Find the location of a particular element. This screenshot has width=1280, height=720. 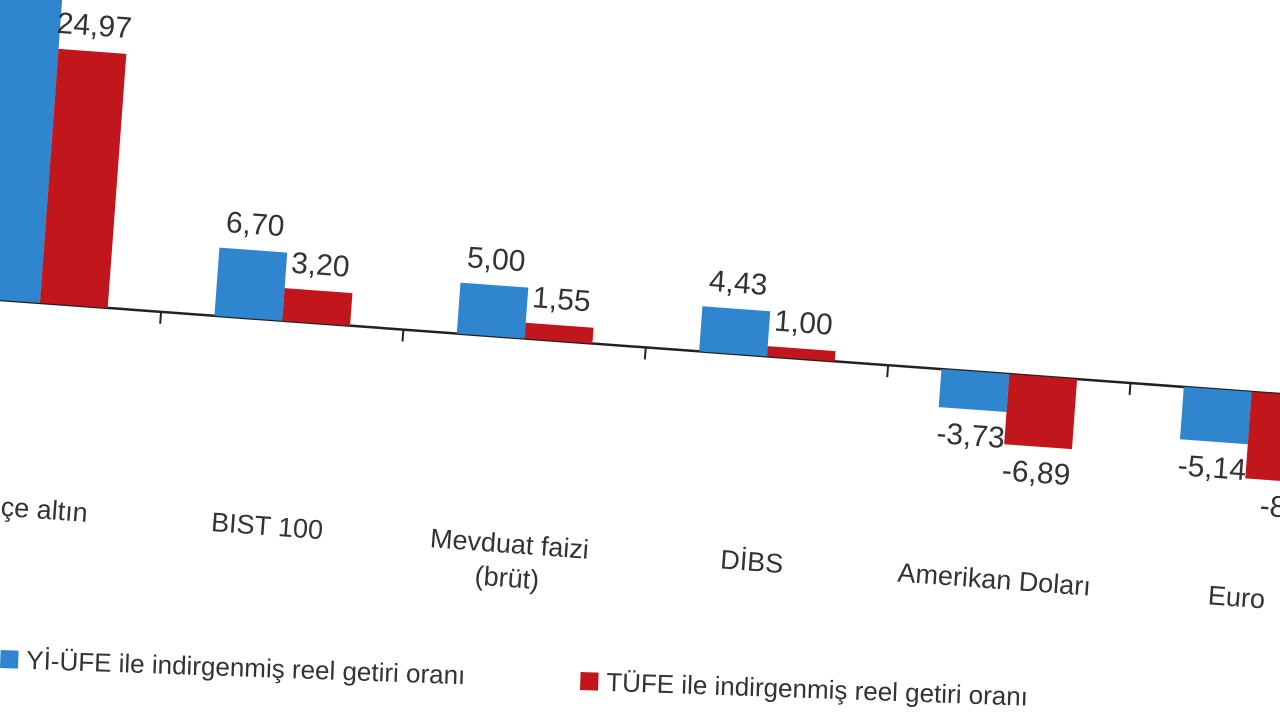

category-label: Euro is located at coordinates (1236, 597).